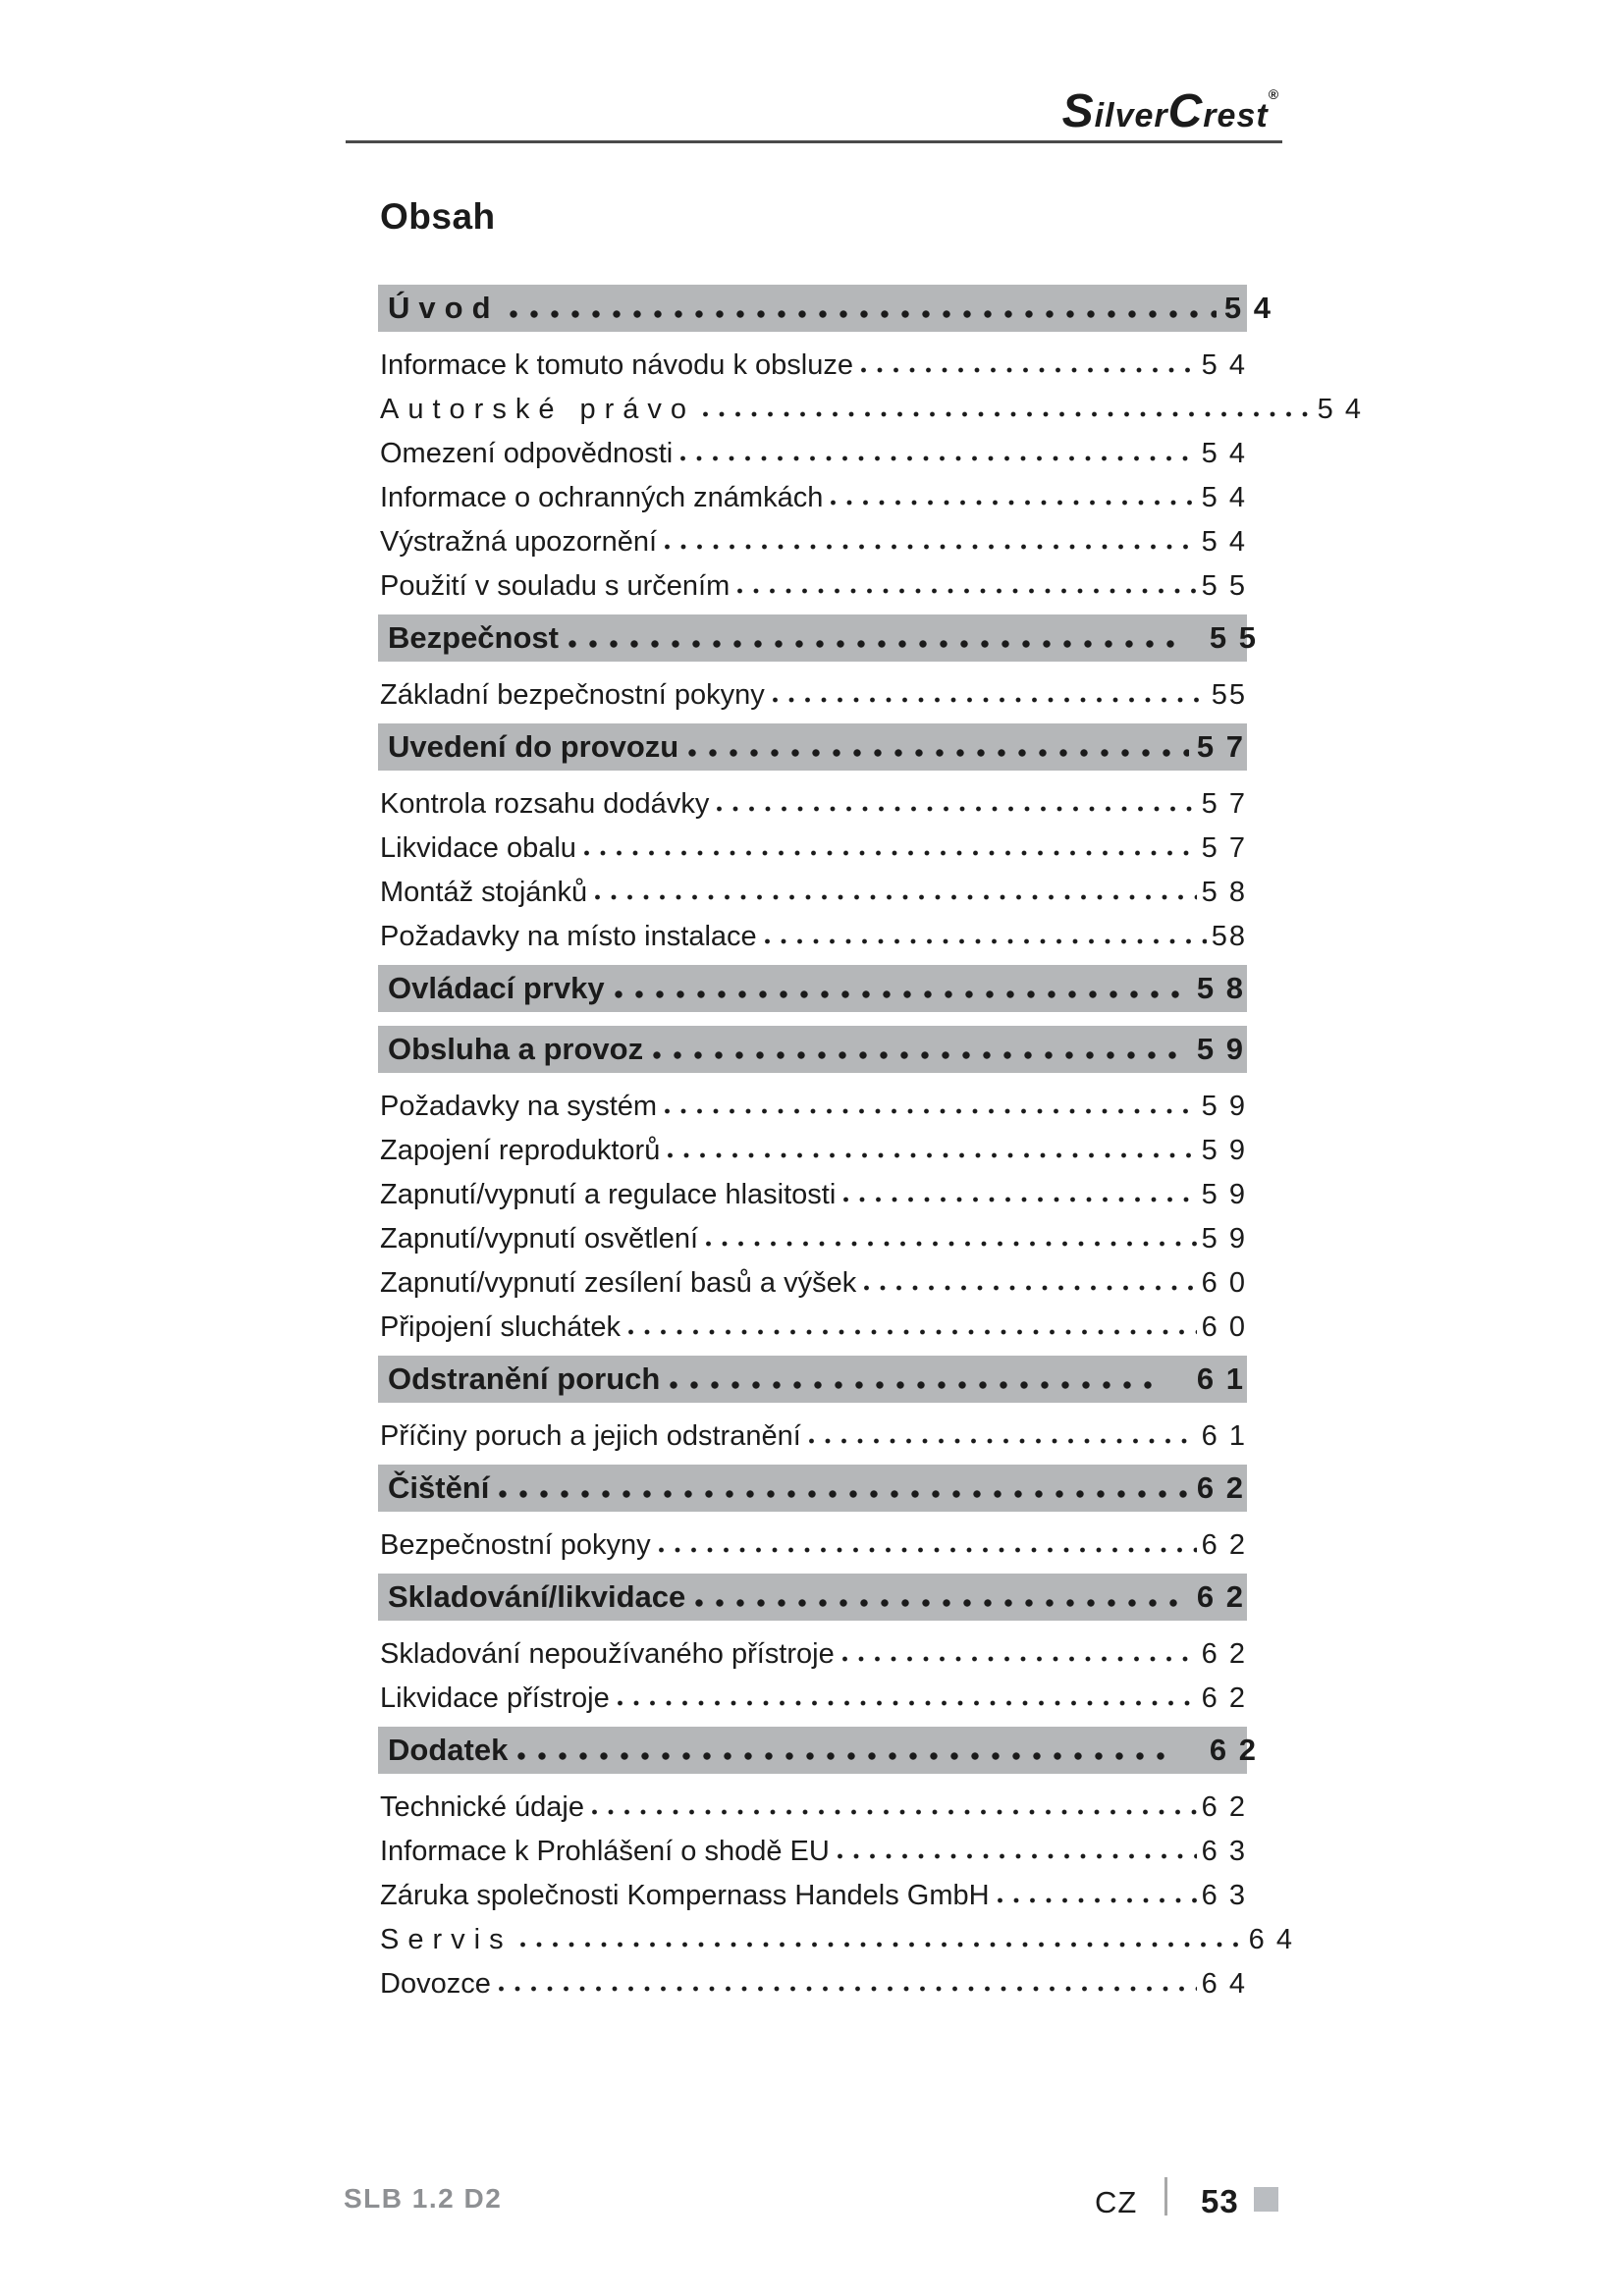  Describe the element at coordinates (515, 1545) in the screenshot. I see `toc-label: Bezpečnostní pokyny` at that location.